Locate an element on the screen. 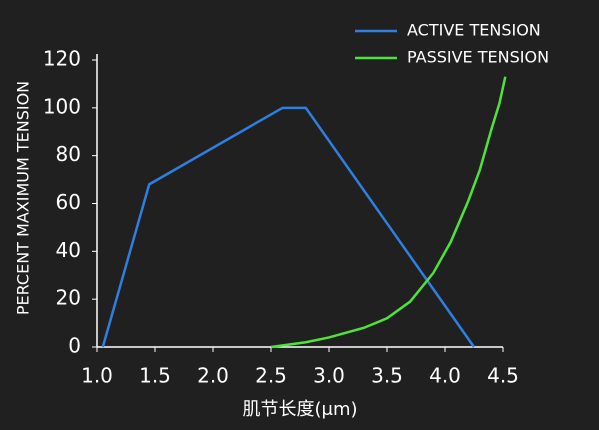  x-tick-label: 3.0 is located at coordinates (329, 376).